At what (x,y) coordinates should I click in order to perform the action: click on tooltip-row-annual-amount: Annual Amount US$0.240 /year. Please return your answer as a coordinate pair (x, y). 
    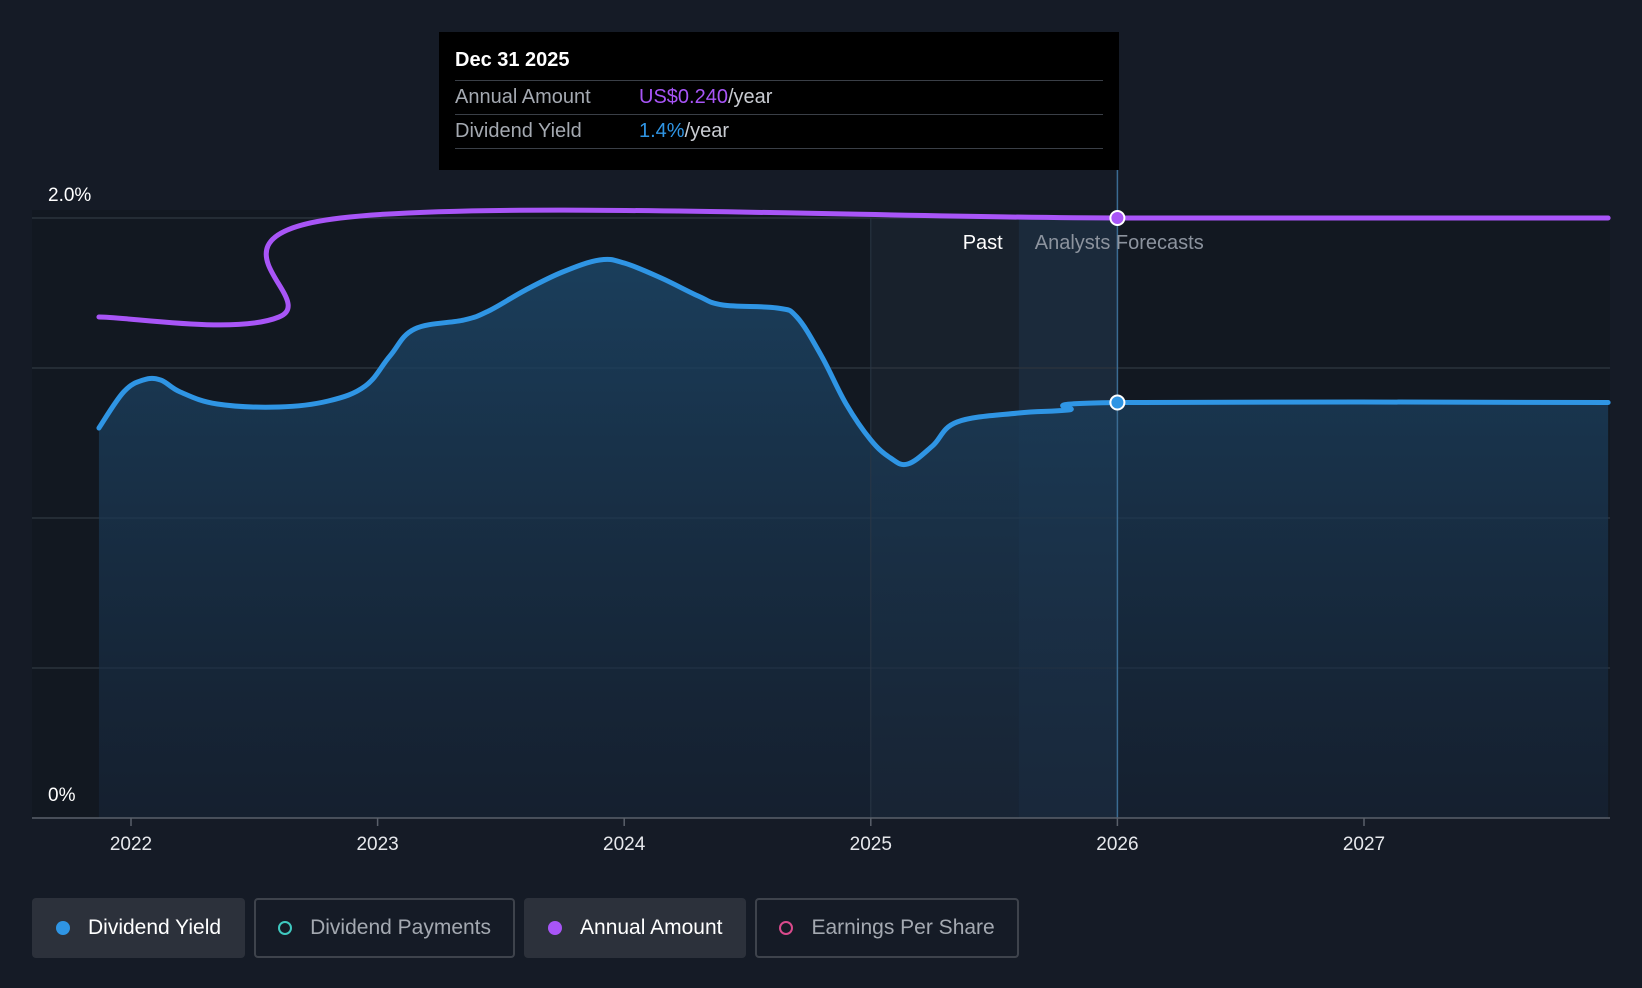
    Looking at the image, I should click on (779, 98).